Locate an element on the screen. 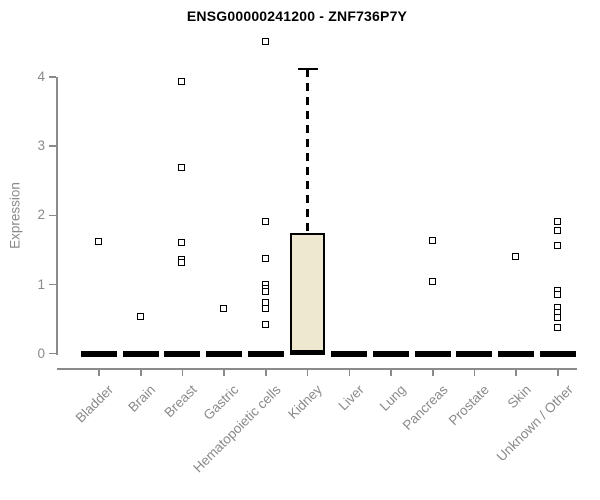 The image size is (600, 500). y-tick-label: 2 is located at coordinates (41, 215).